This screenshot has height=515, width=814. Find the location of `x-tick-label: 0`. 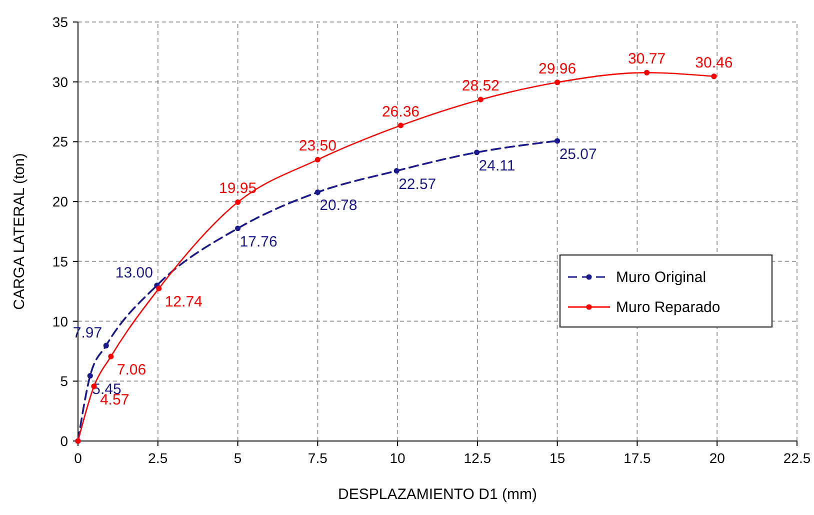

x-tick-label: 0 is located at coordinates (78, 458).